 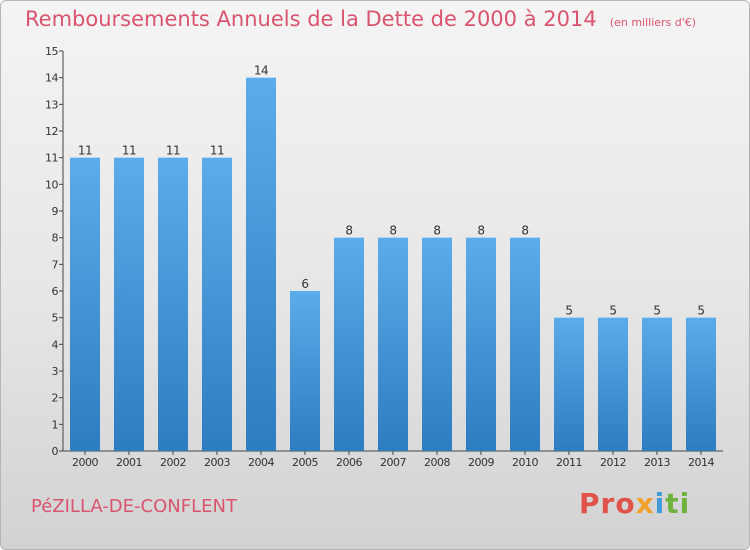 I want to click on x-tick-label: 2007, so click(x=393, y=462).